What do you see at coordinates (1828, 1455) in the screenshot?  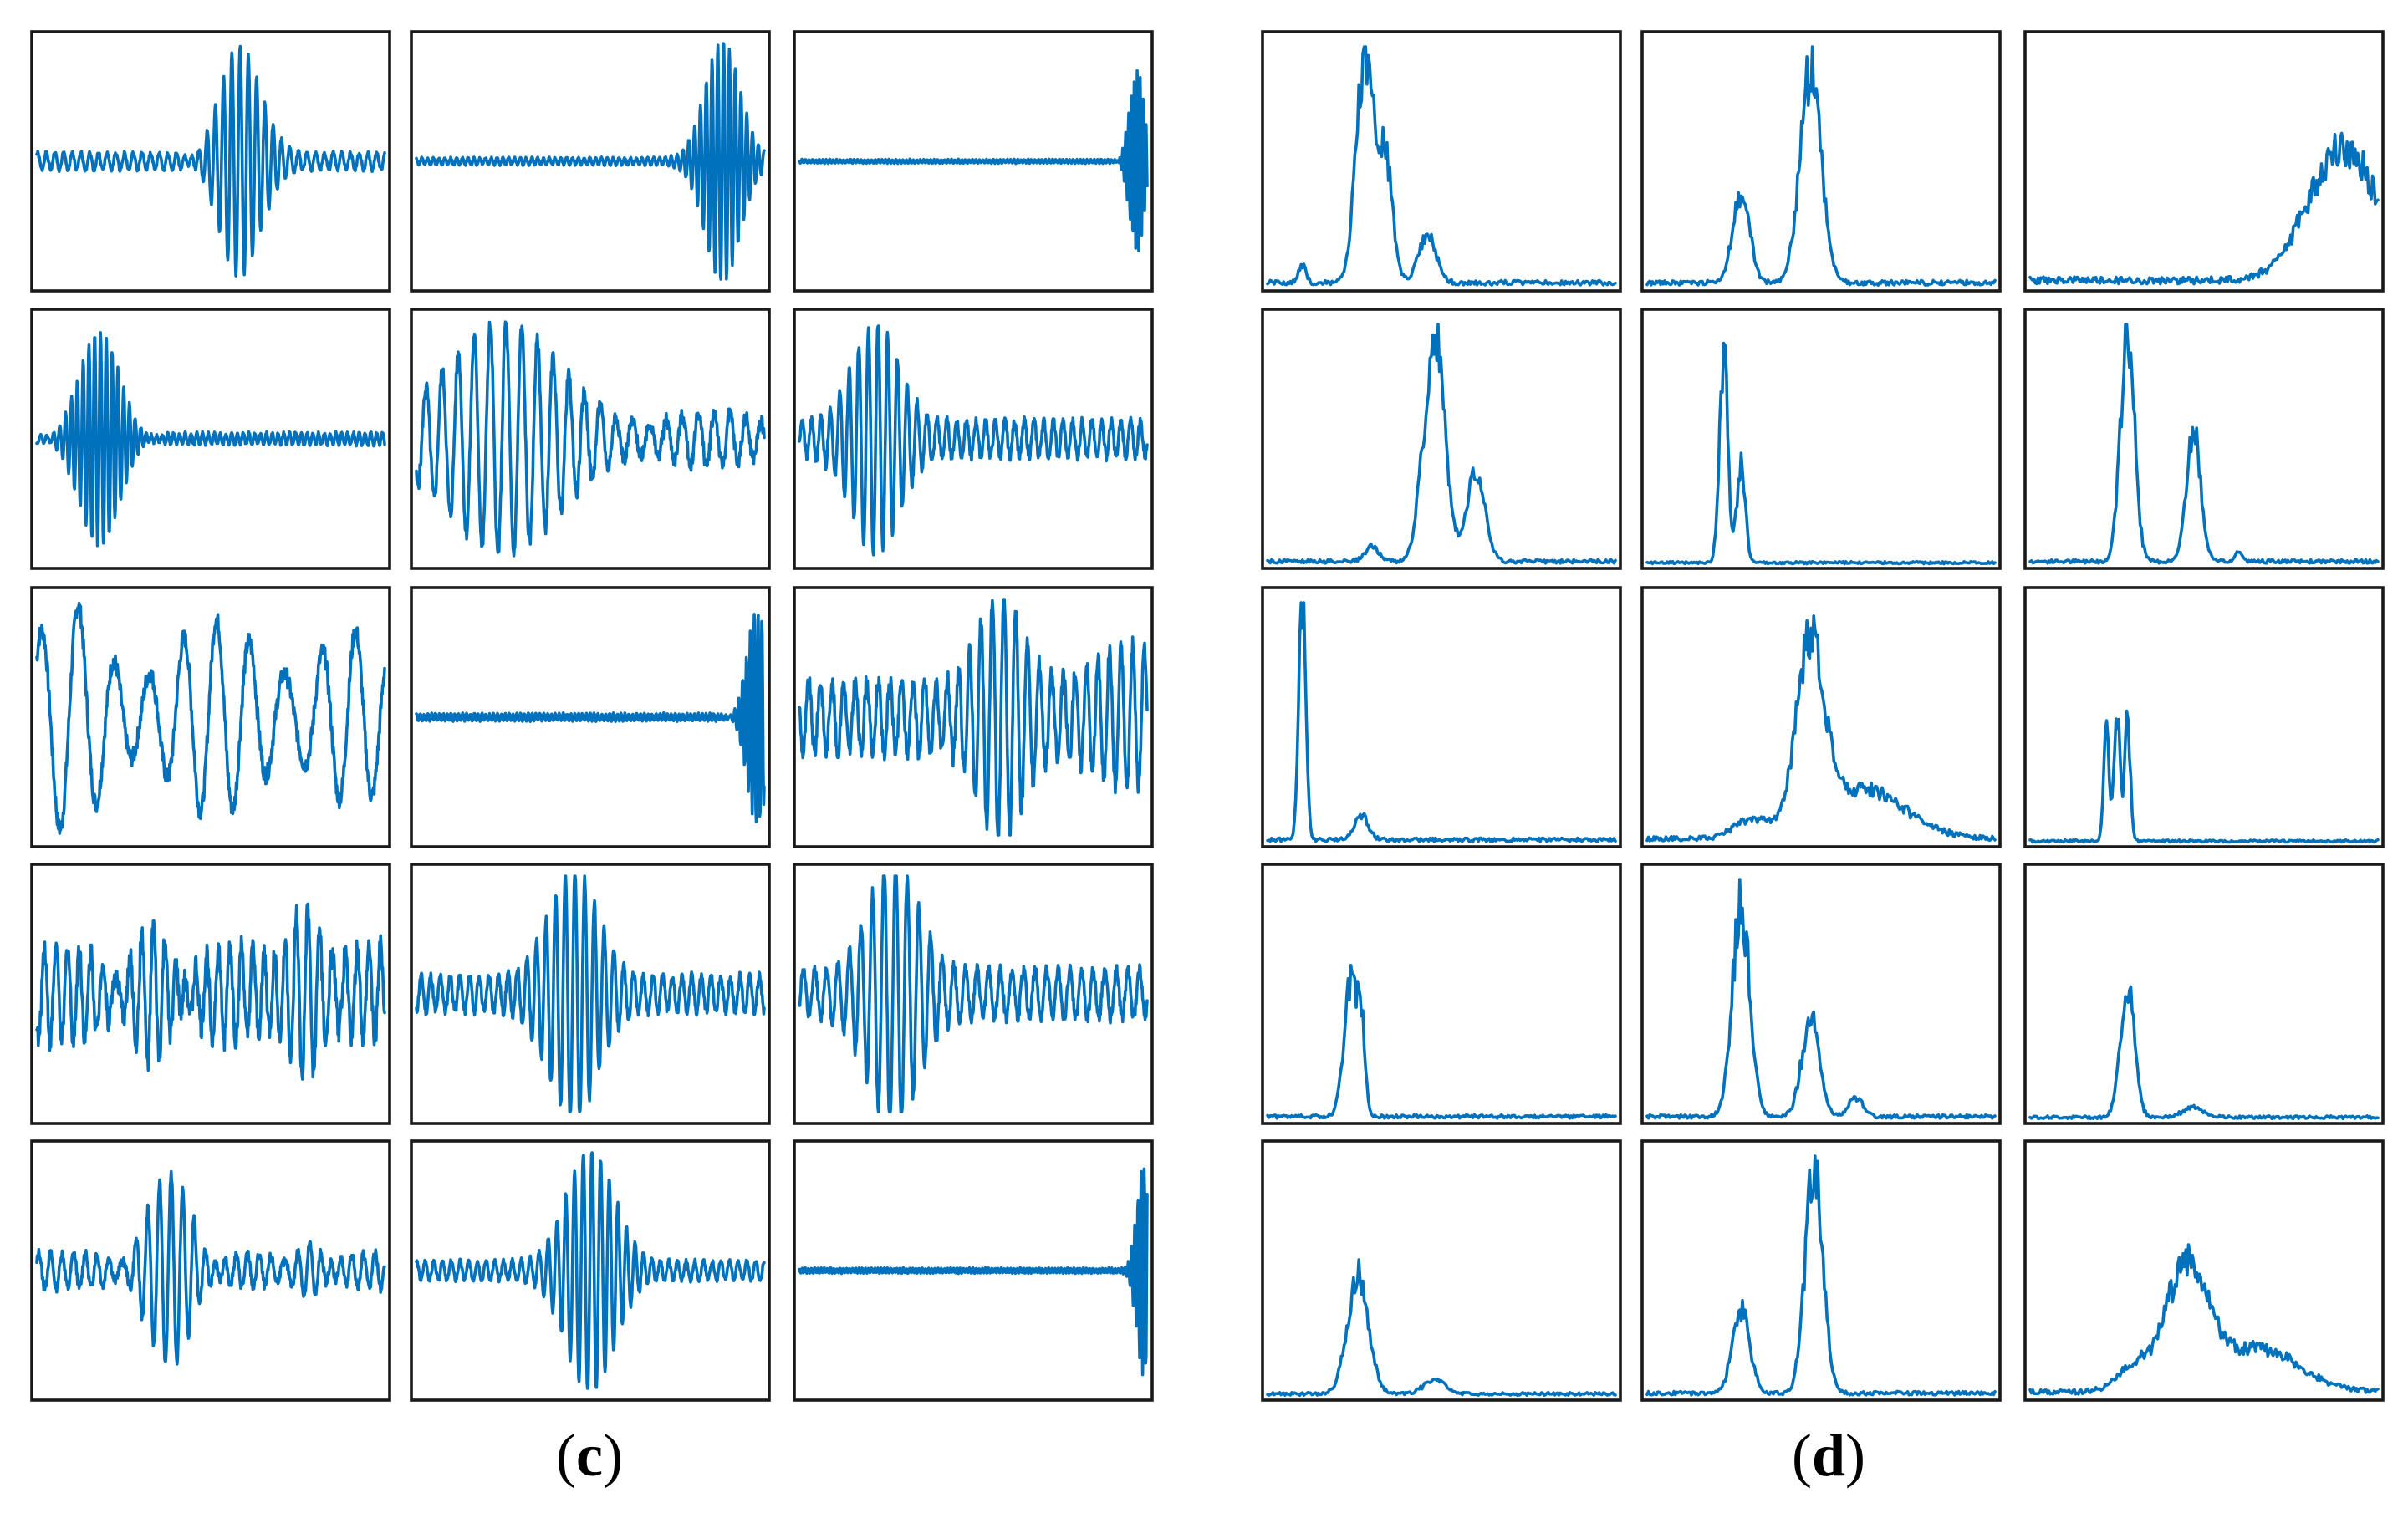 I see `panel-d-label: (d)` at bounding box center [1828, 1455].